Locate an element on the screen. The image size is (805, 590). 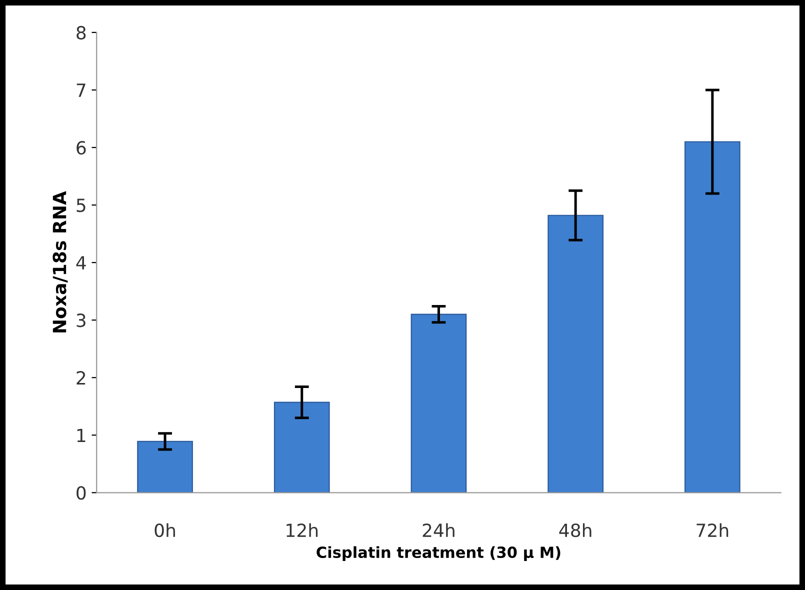
y-tick-label: 6 is located at coordinates (81, 147).